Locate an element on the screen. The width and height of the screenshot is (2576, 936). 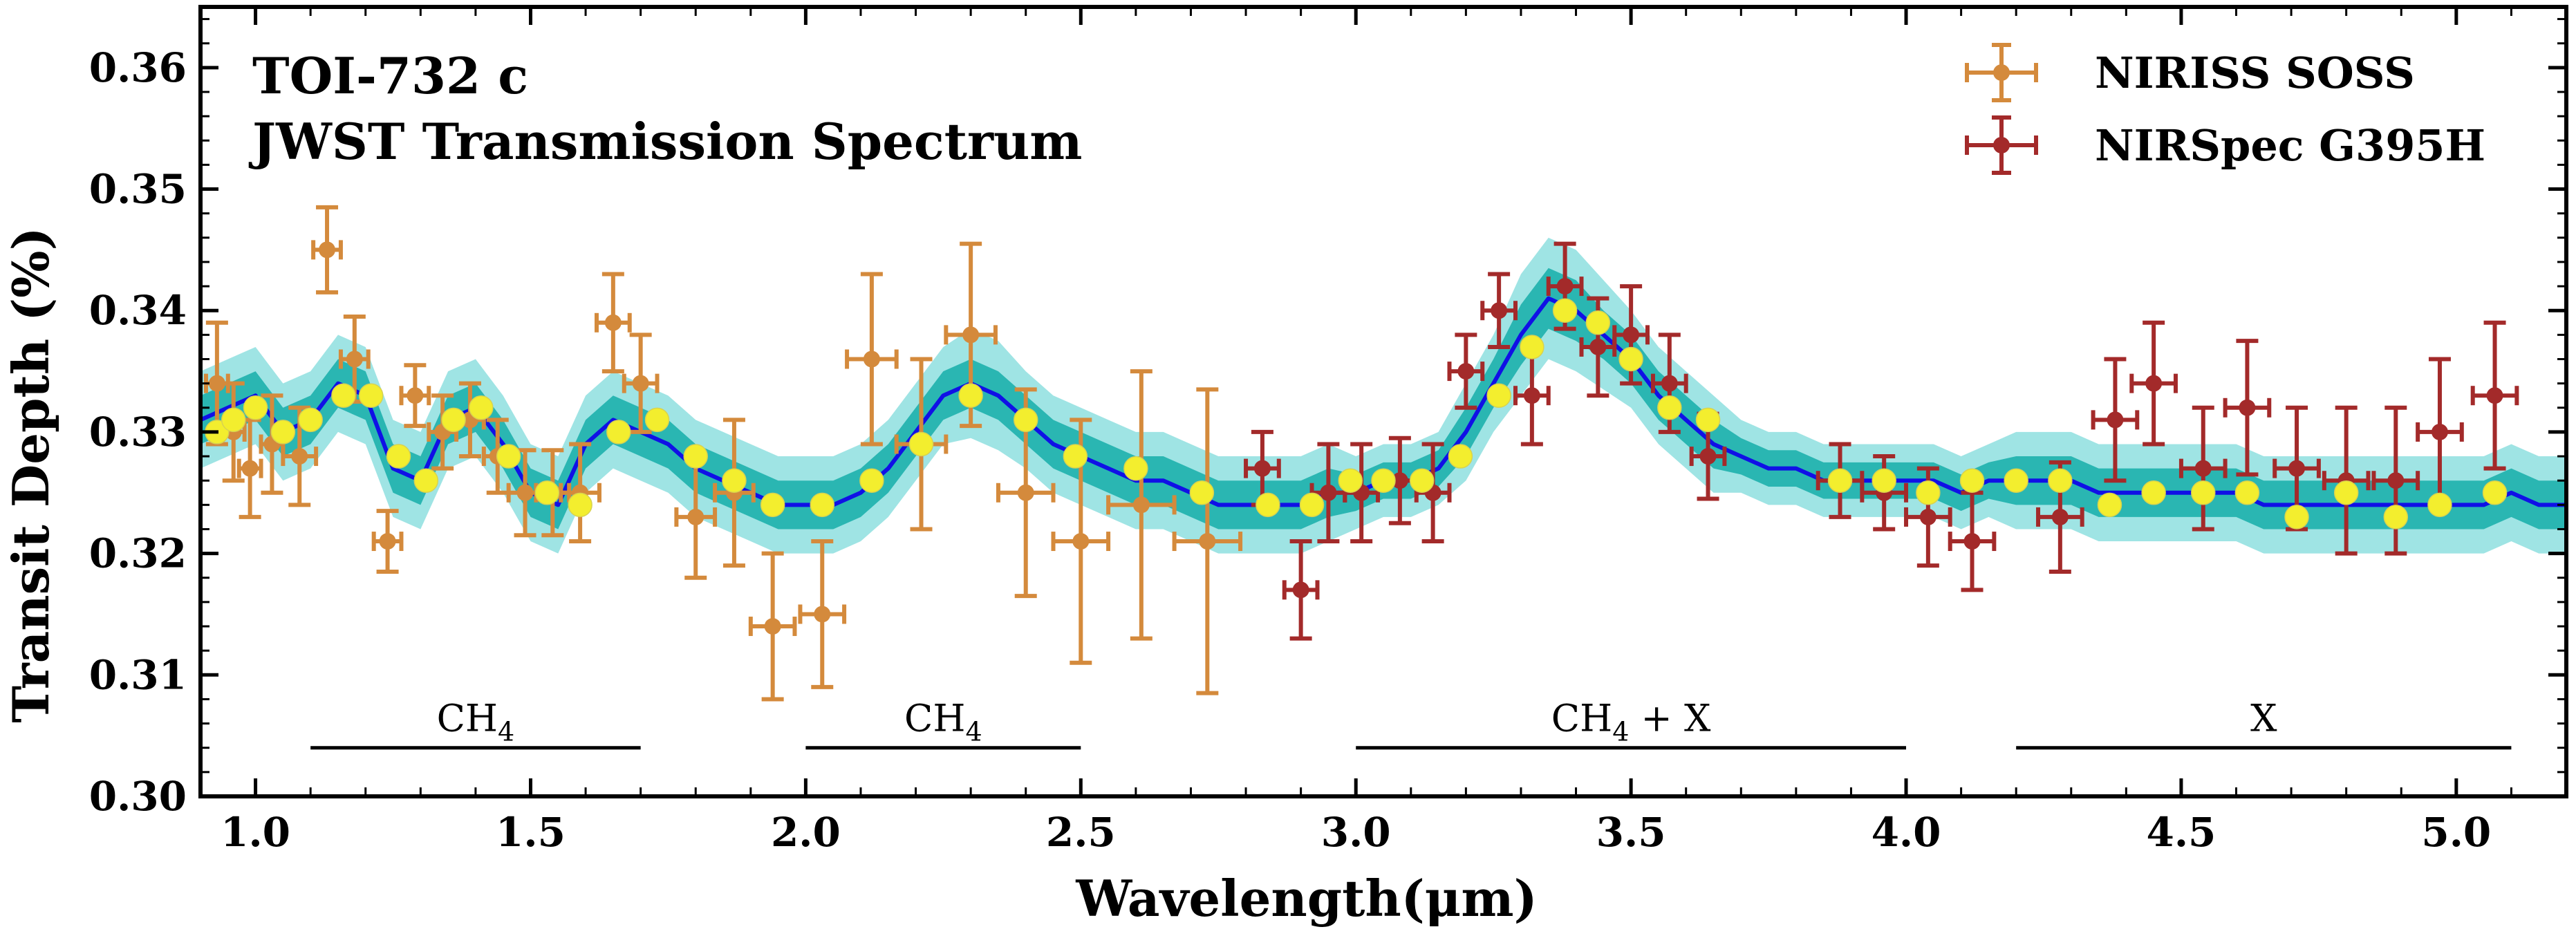
feature-annotation: CH4 + X is located at coordinates (1631, 723).